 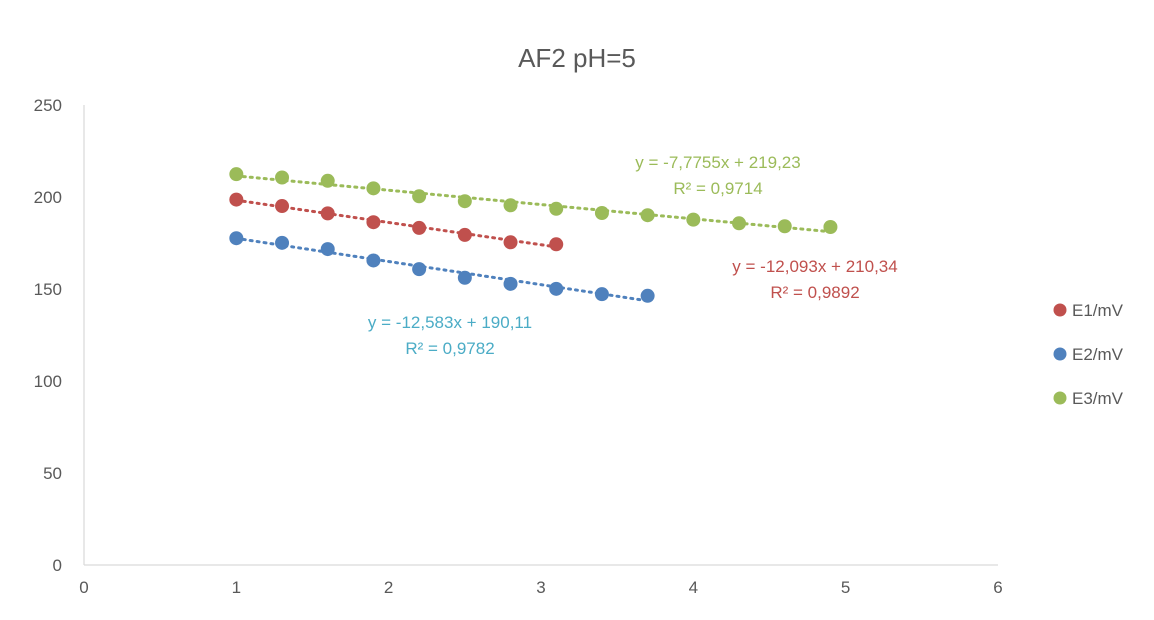 I want to click on data-points, so click(x=533, y=235).